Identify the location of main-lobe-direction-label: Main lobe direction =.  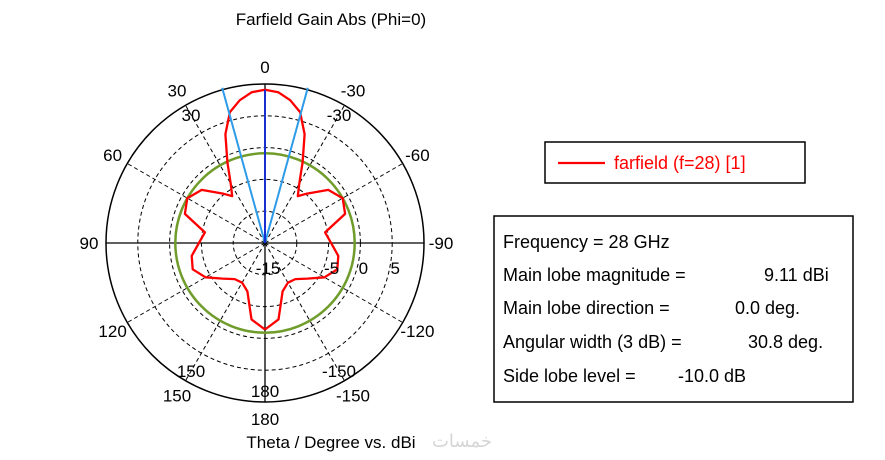
(586, 308).